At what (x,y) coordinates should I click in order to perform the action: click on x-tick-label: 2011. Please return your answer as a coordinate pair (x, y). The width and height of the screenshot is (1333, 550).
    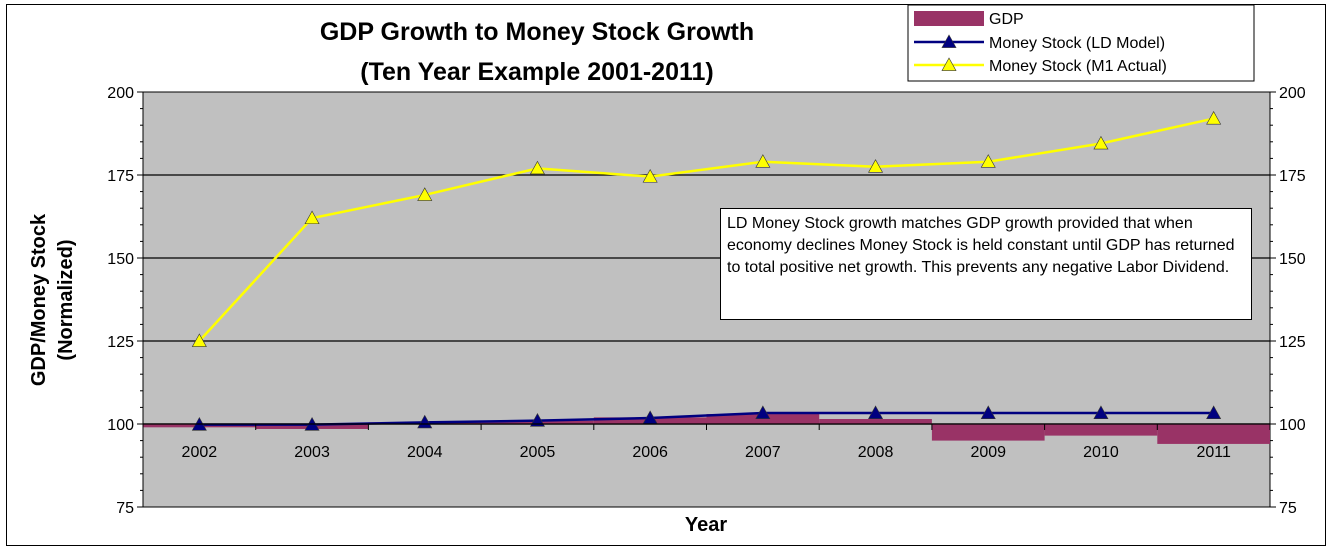
    Looking at the image, I should click on (1213, 452).